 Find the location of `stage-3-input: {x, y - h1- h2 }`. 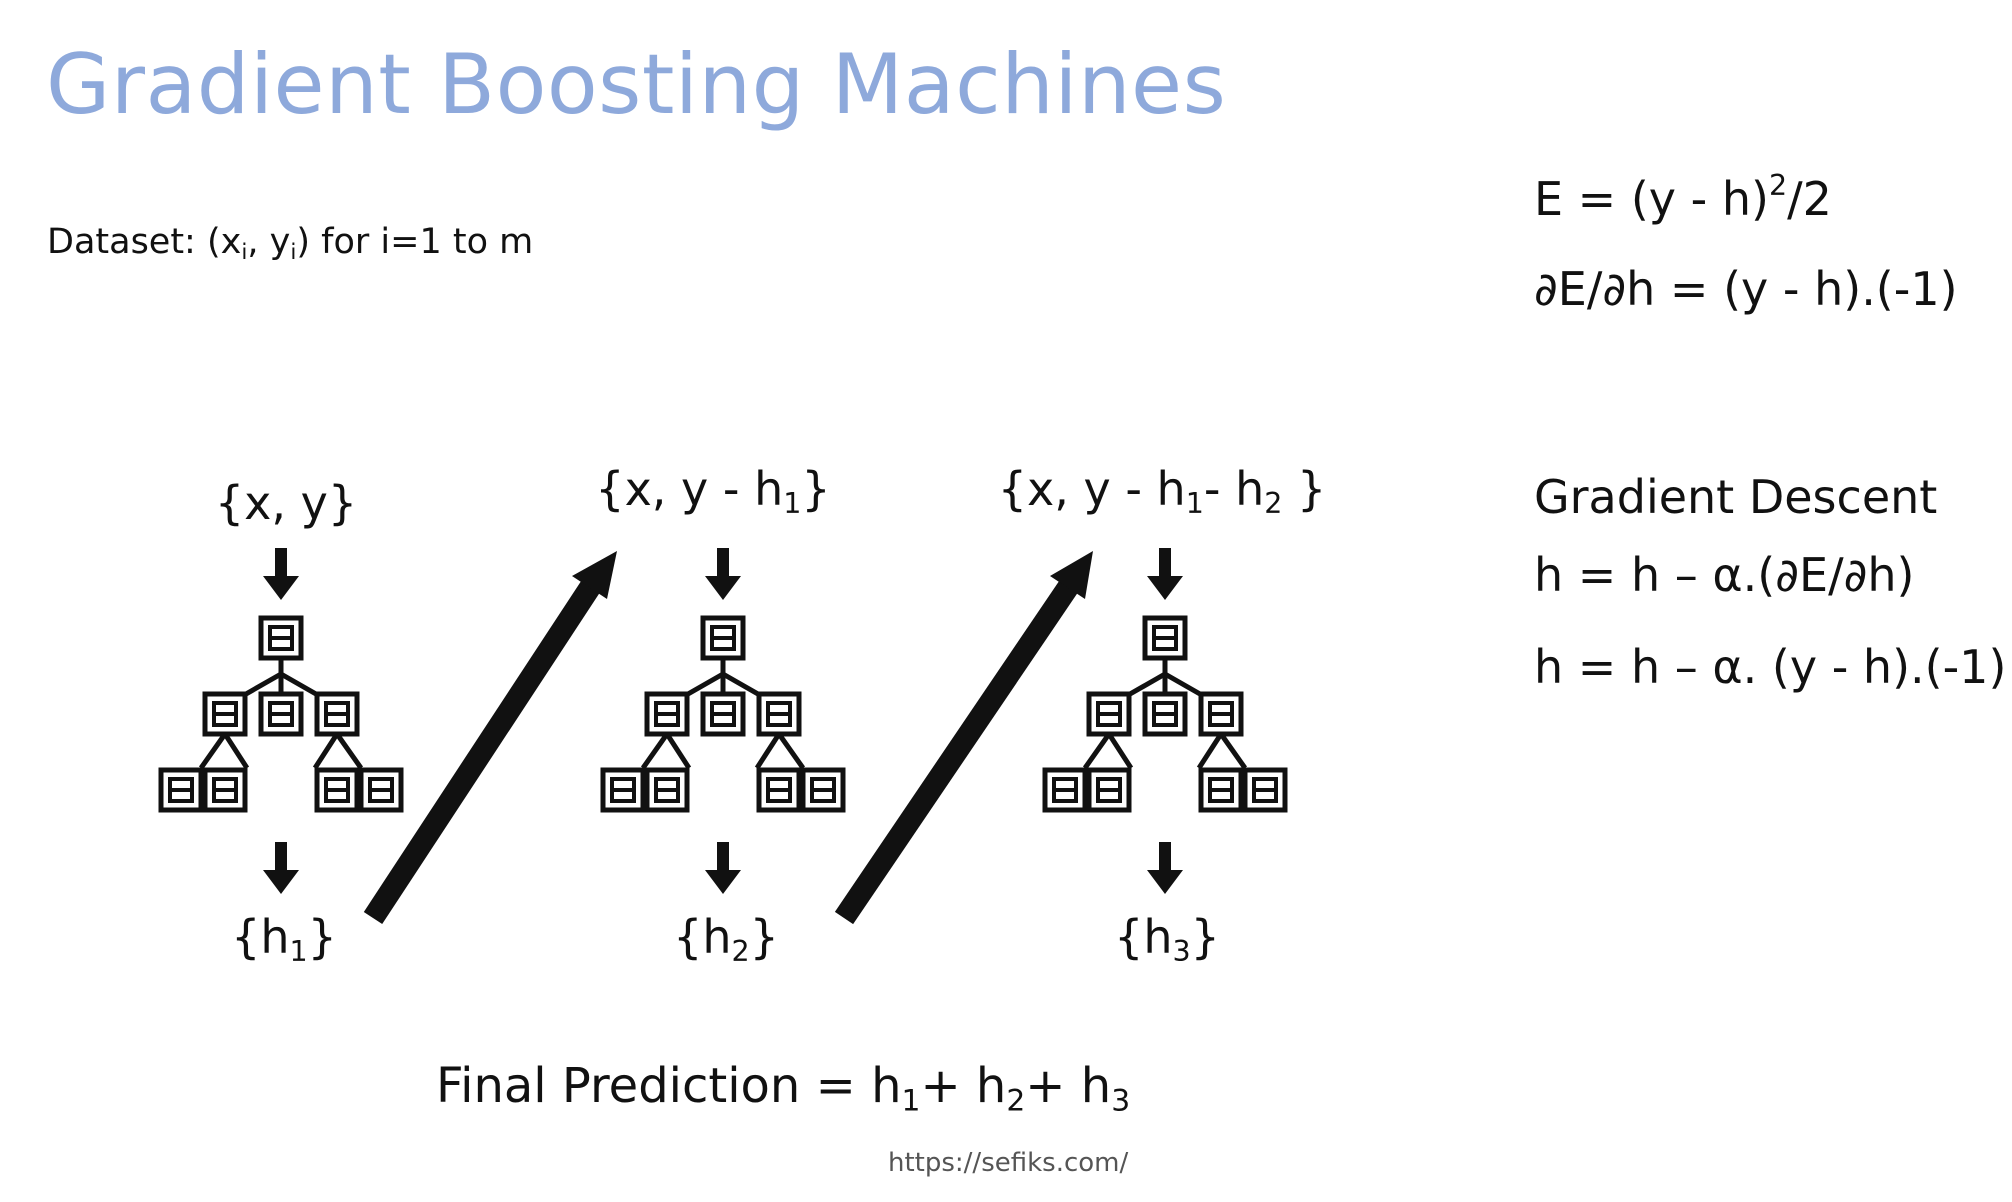

stage-3-input: {x, y - h1- h2 } is located at coordinates (1162, 490).